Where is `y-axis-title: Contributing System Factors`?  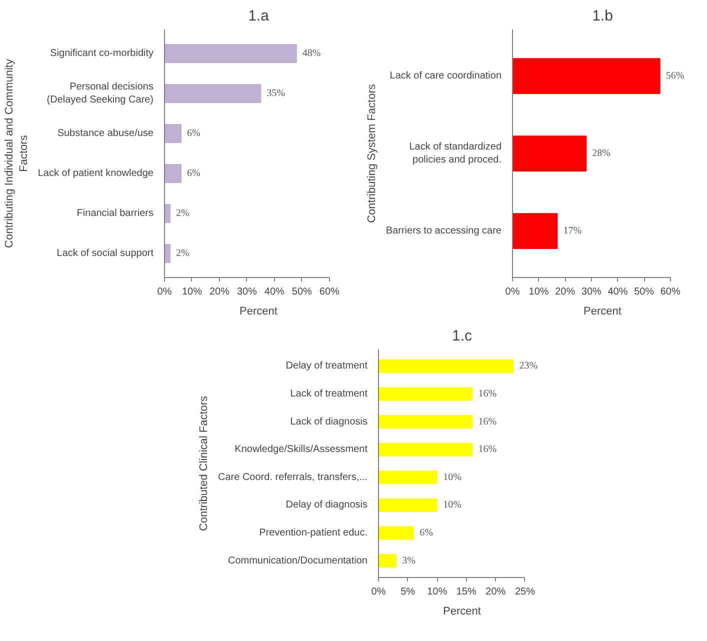 y-axis-title: Contributing System Factors is located at coordinates (372, 153).